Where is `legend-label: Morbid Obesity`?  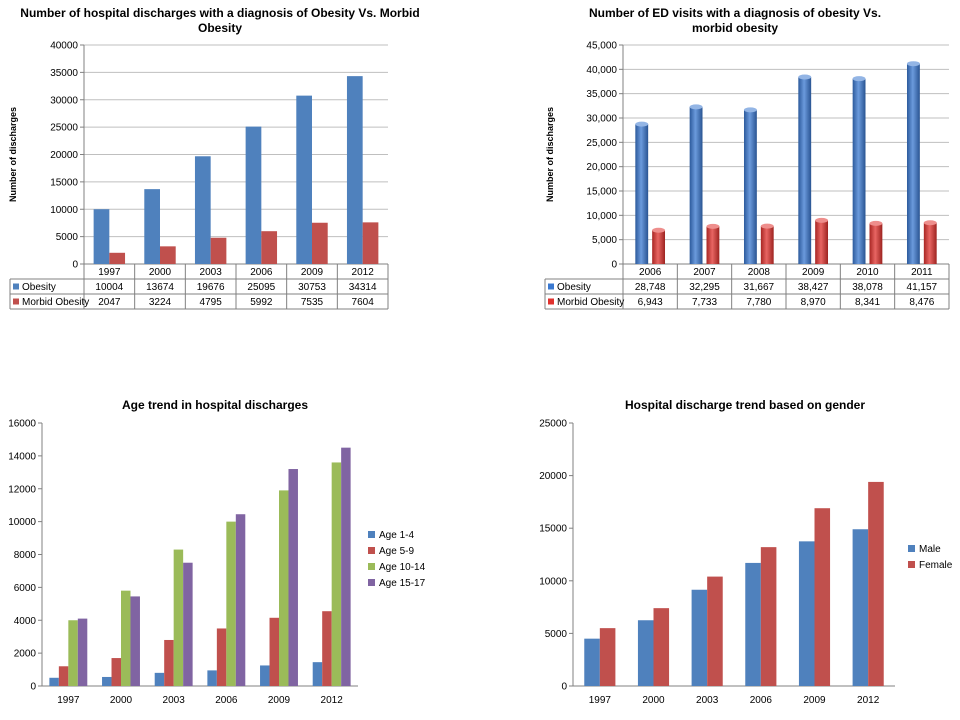
legend-label: Morbid Obesity is located at coordinates (590, 302).